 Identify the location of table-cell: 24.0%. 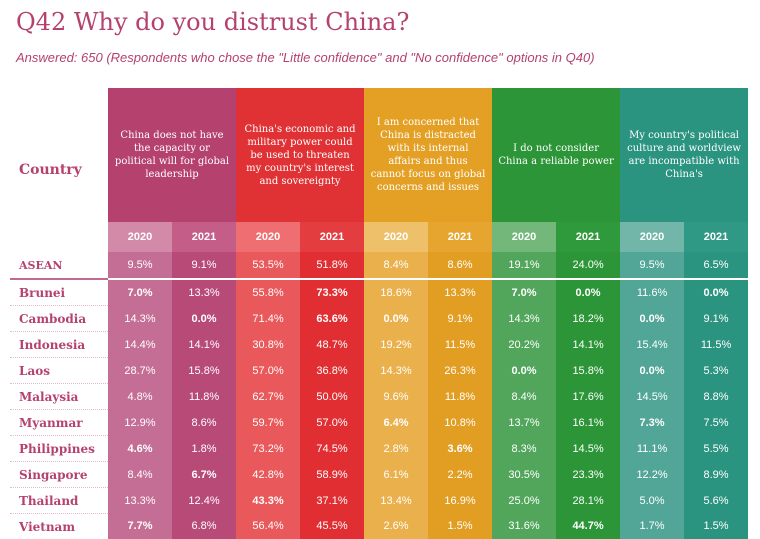
(588, 265).